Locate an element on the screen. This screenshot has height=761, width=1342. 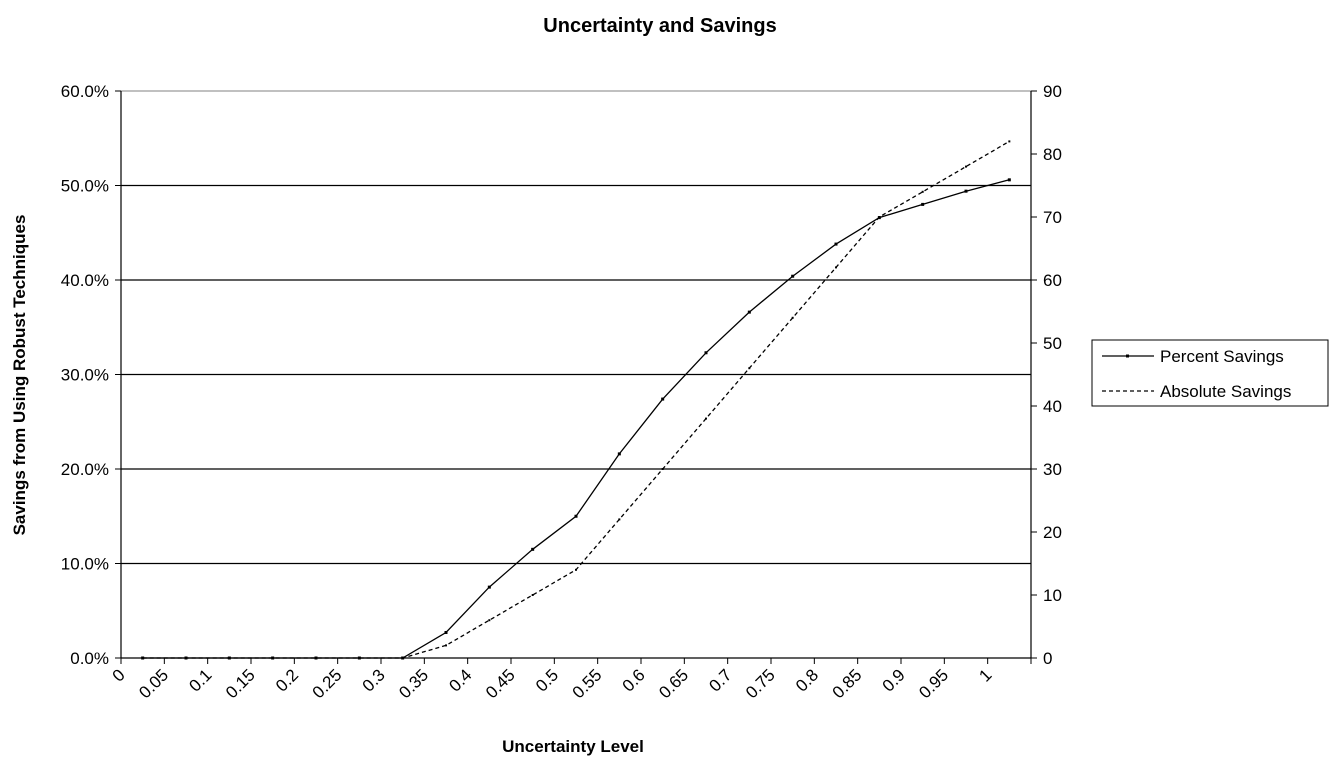
y-right-tick-label: 80 is located at coordinates (1052, 154).